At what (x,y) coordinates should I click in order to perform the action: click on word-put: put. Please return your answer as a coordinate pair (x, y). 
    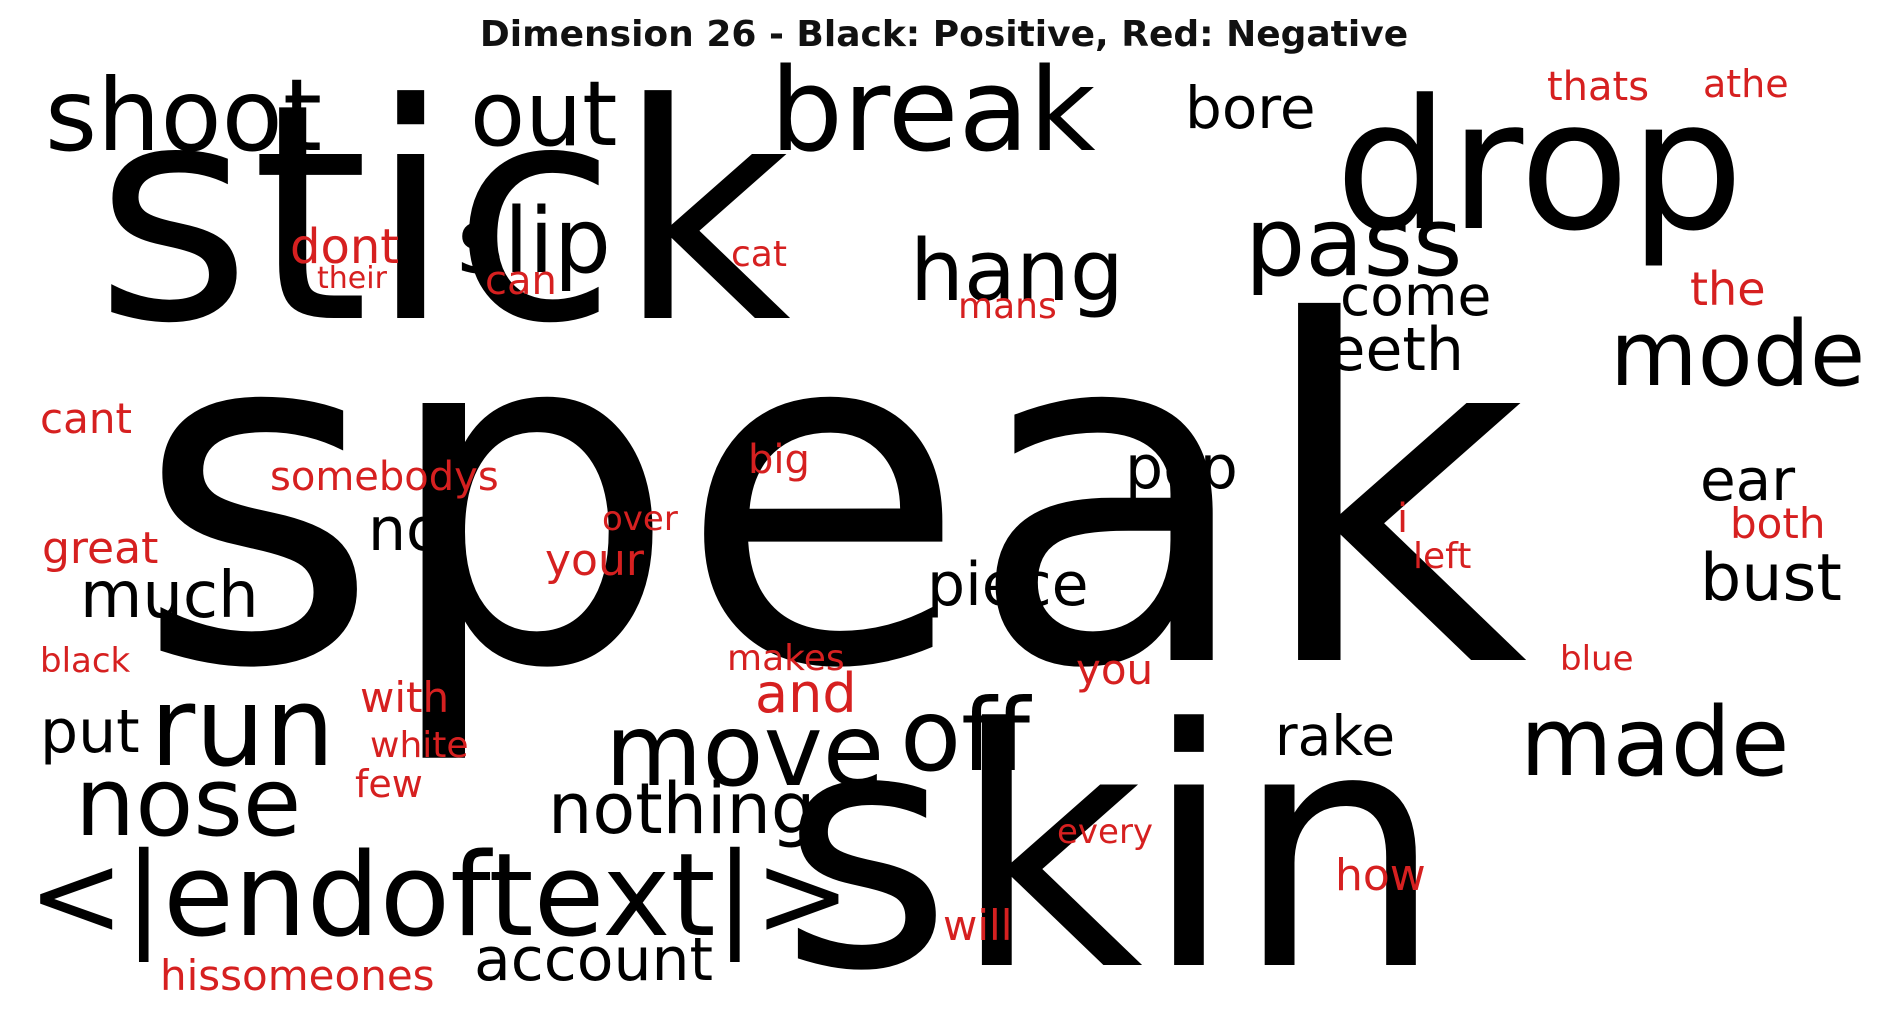
    Looking at the image, I should click on (90, 732).